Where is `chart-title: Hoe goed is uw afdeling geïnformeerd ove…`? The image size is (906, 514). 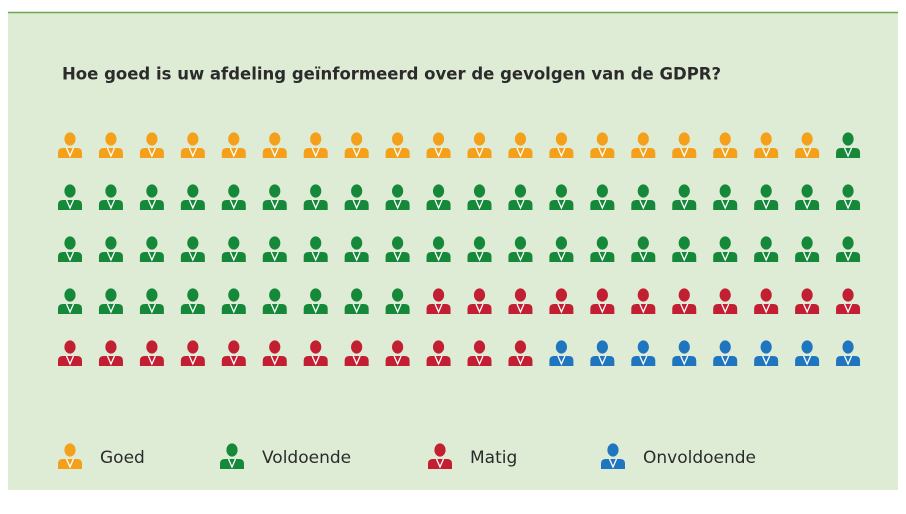 chart-title: Hoe goed is uw afdeling geïnformeerd ove… is located at coordinates (391, 74).